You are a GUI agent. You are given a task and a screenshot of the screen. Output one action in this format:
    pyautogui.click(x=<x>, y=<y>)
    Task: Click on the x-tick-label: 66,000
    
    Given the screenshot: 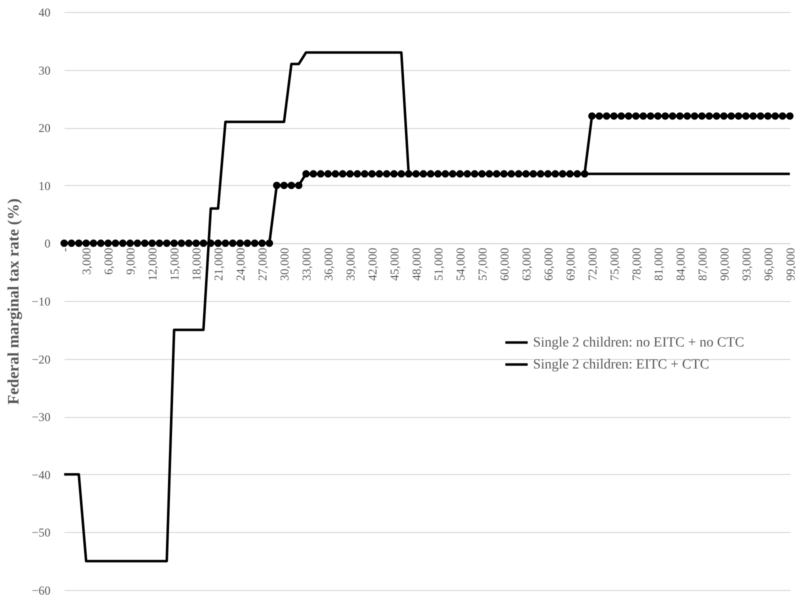 What is the action you would take?
    pyautogui.click(x=548, y=264)
    